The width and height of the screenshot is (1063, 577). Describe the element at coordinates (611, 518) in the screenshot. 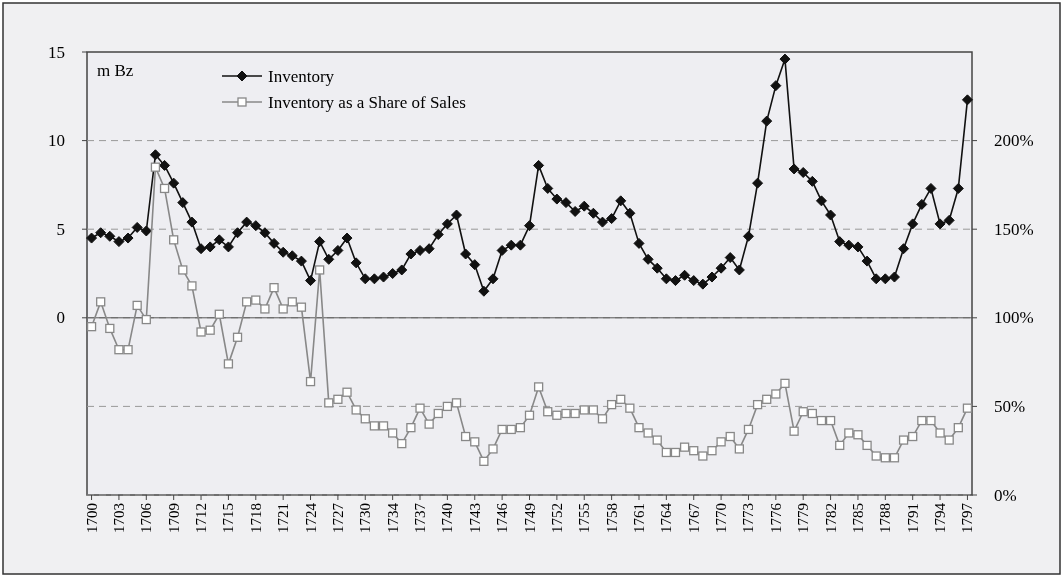

I see `x-tick-label: 1758` at that location.